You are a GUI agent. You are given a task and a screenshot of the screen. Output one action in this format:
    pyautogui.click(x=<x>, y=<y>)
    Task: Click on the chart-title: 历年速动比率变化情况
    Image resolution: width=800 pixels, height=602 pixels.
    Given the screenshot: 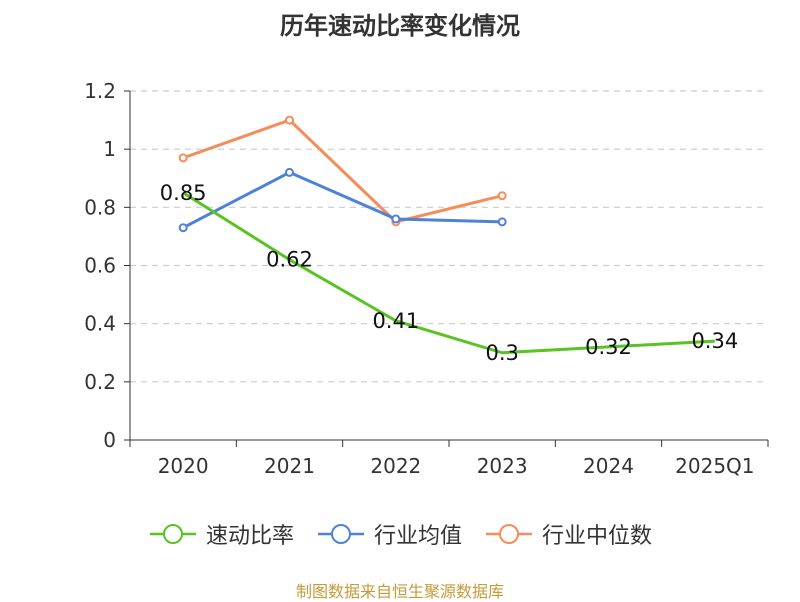 What is the action you would take?
    pyautogui.click(x=400, y=26)
    